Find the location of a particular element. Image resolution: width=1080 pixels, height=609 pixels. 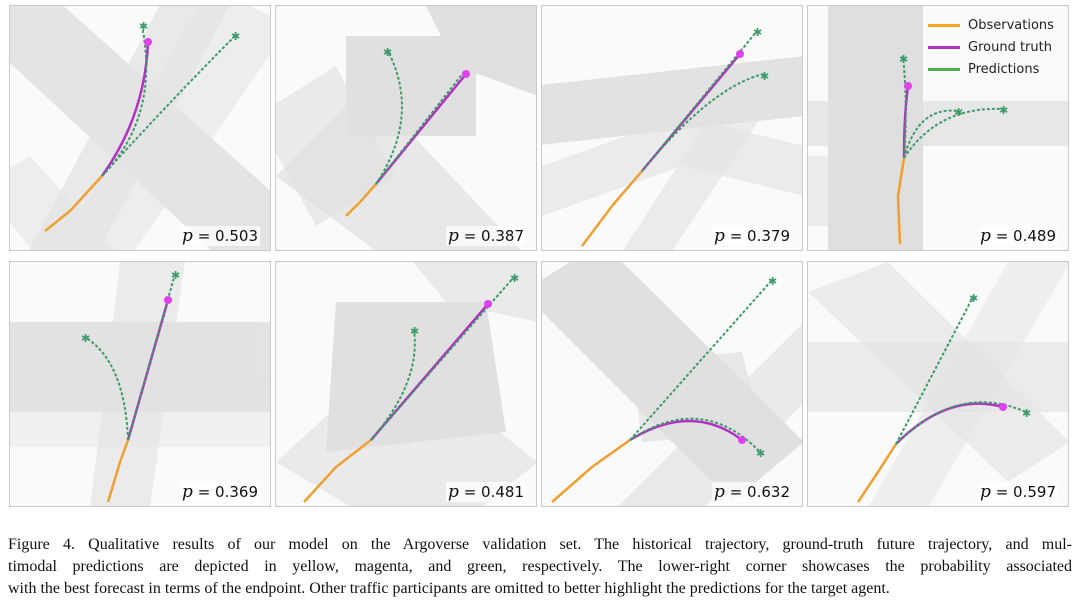

map-6: ✱ ✱ is located at coordinates (406, 384).